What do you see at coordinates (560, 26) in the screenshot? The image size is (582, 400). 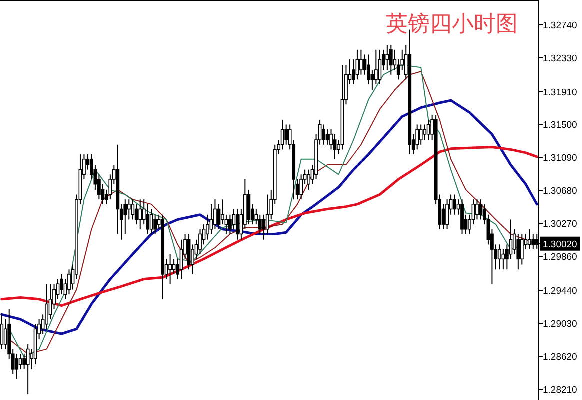 I see `y-tick-label: 1.32740` at bounding box center [560, 26].